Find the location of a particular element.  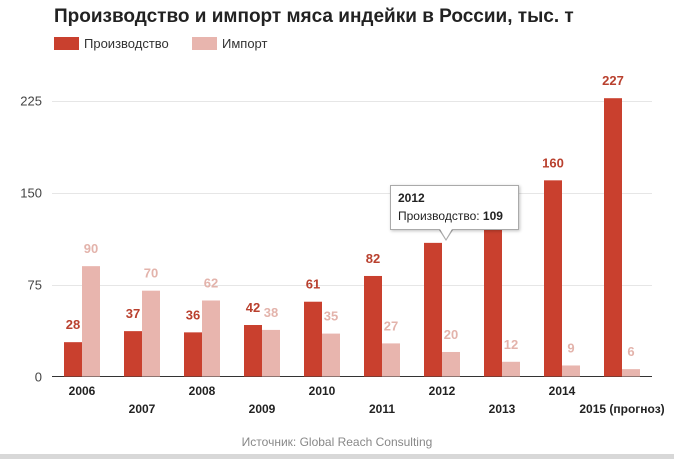

bar-production-2008 is located at coordinates (193, 354).